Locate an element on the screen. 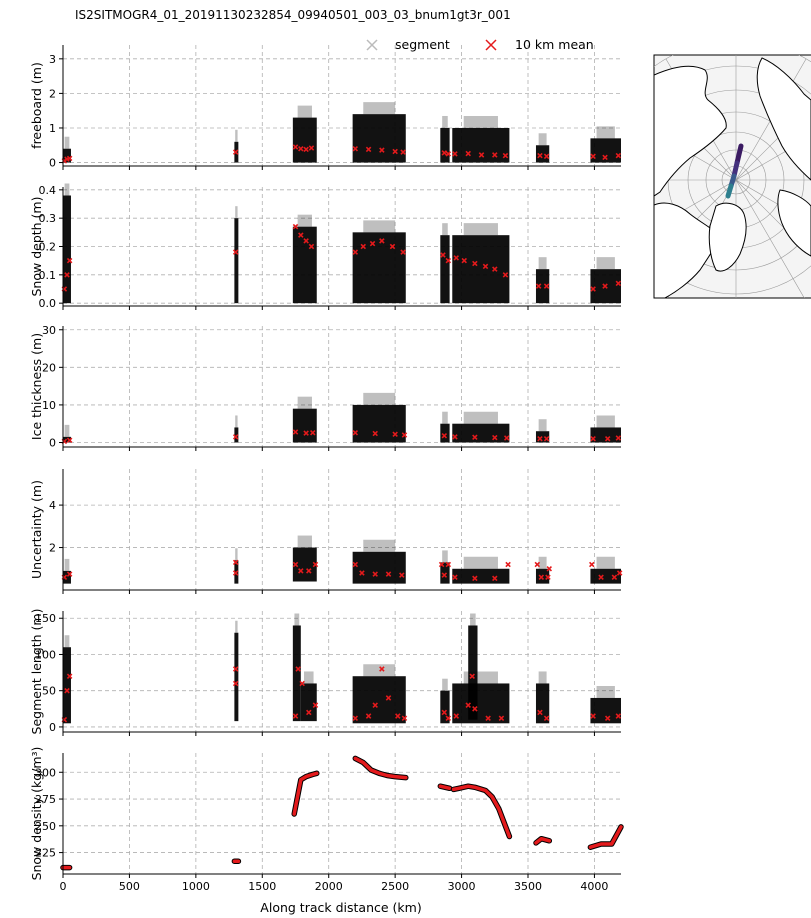  y-tick-label: 2 is located at coordinates (52, 93).